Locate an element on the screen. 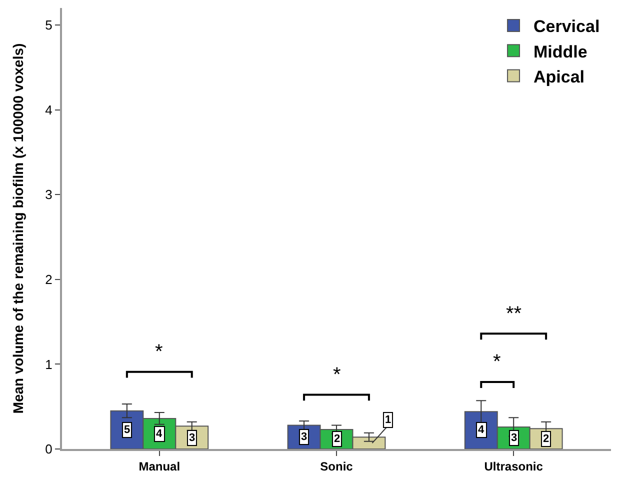  y-tick-label: 5 is located at coordinates (48, 25).